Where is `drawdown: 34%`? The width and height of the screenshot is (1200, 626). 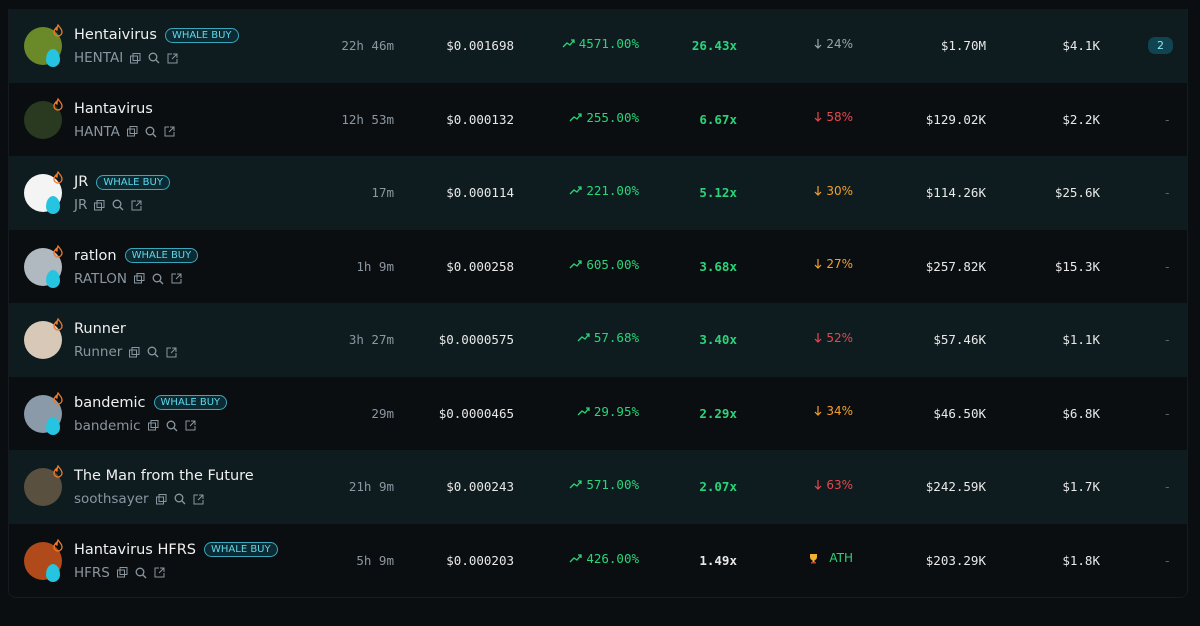
drawdown: 34% is located at coordinates (833, 412).